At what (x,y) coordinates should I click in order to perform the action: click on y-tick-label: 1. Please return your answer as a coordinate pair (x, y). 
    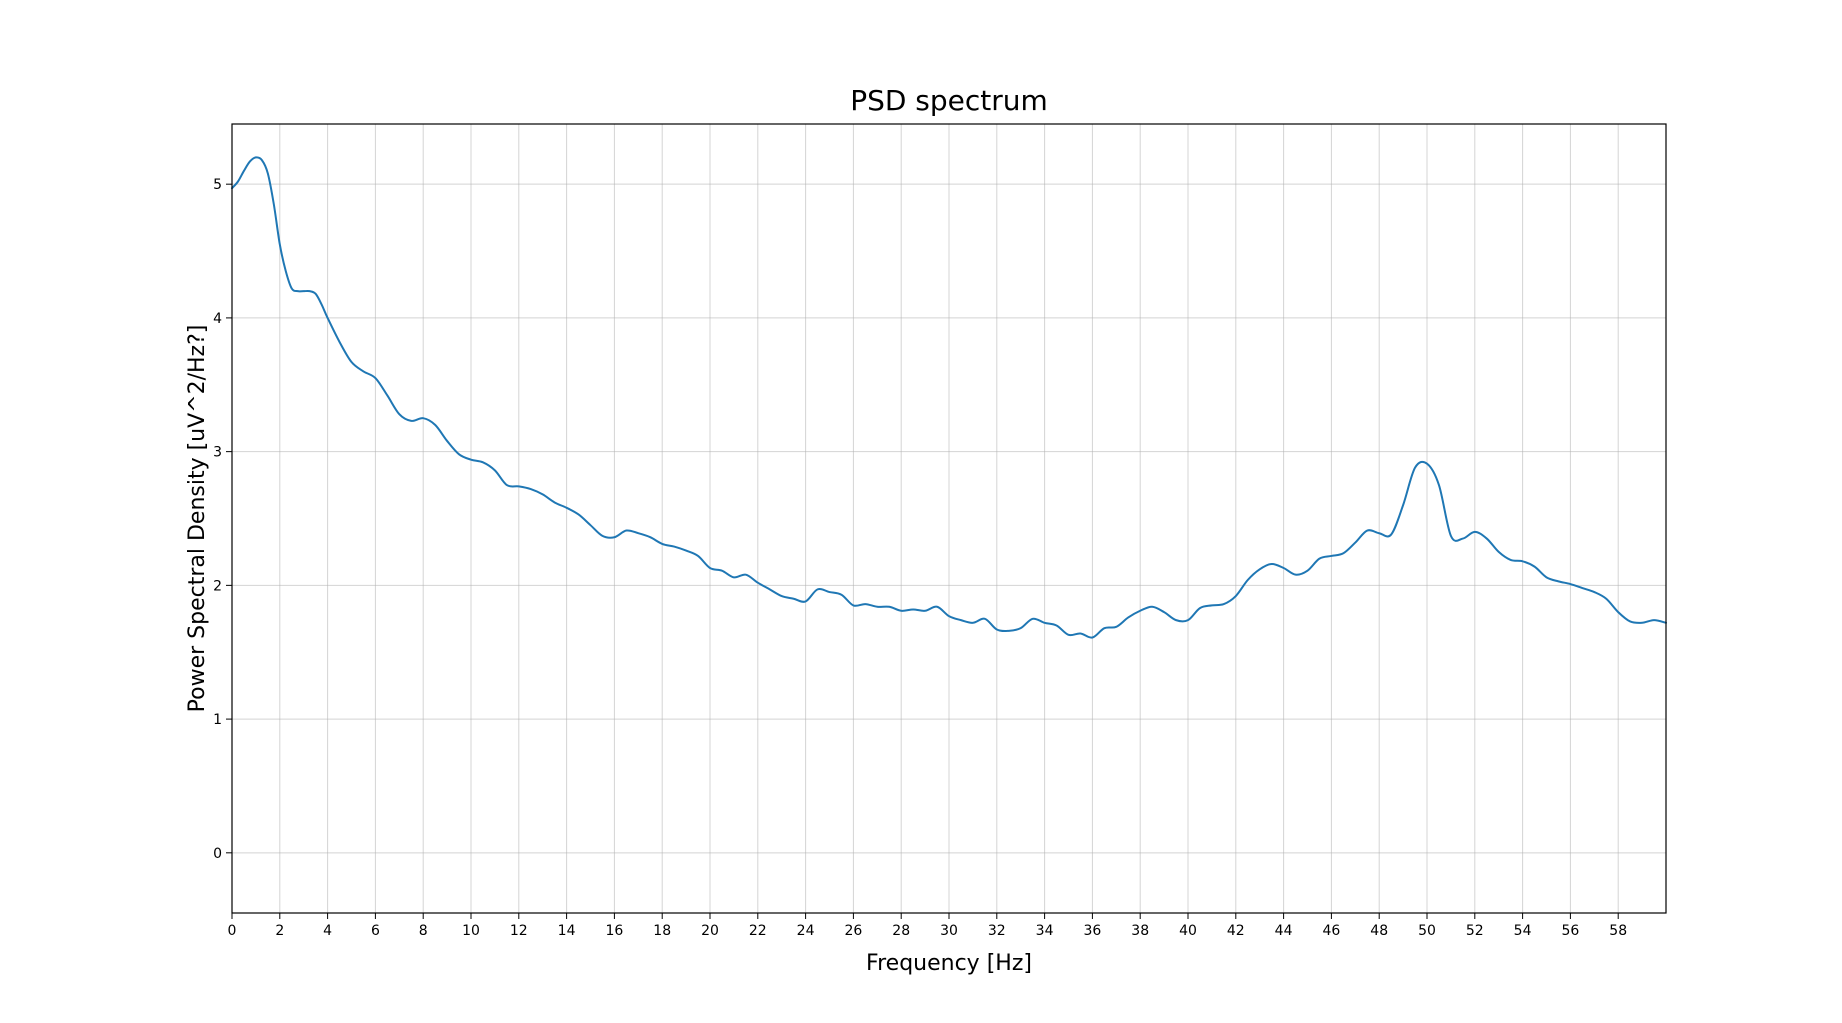
    Looking at the image, I should click on (217, 720).